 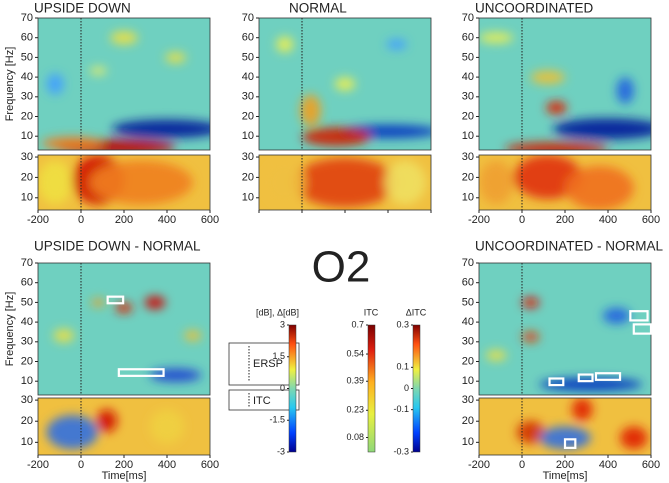 What do you see at coordinates (371, 312) in the screenshot?
I see `colorbar-label: ITC` at bounding box center [371, 312].